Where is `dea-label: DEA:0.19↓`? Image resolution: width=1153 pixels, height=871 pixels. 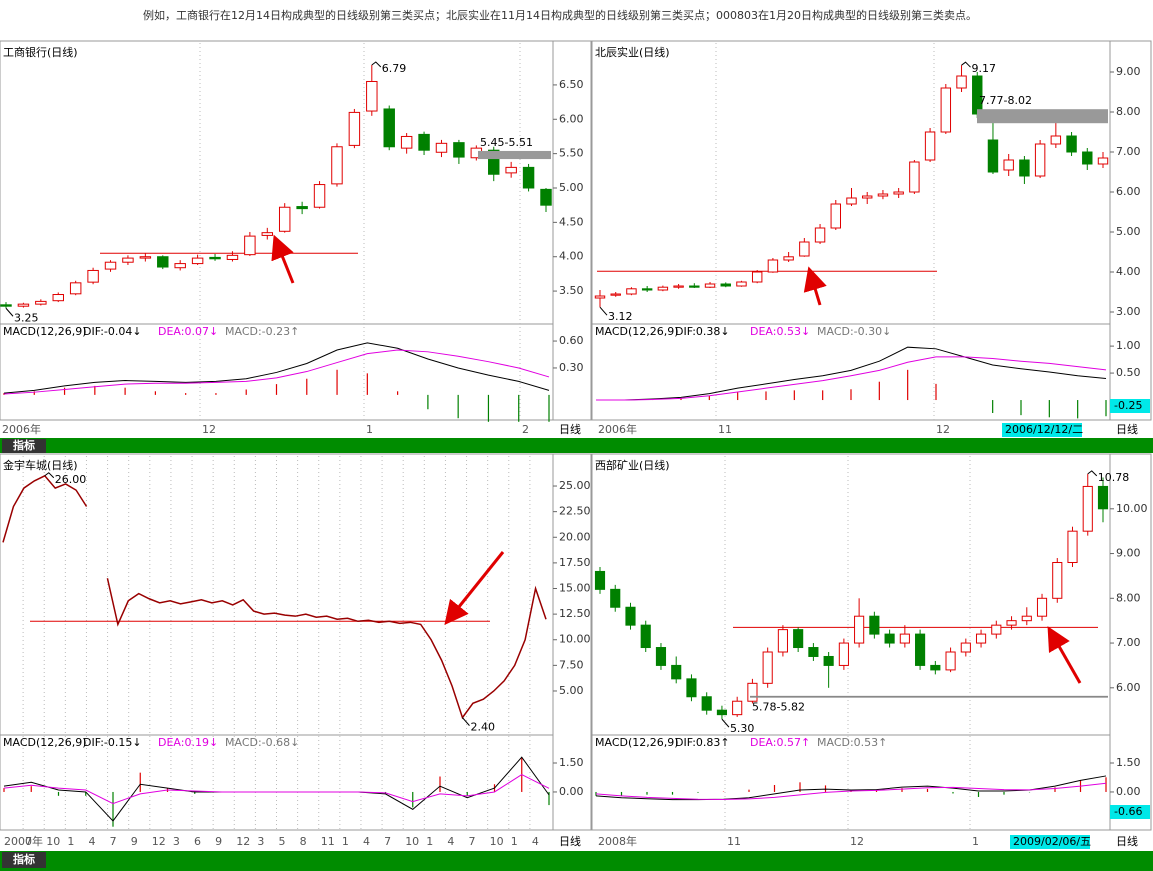
dea-label: DEA:0.19↓ is located at coordinates (188, 742).